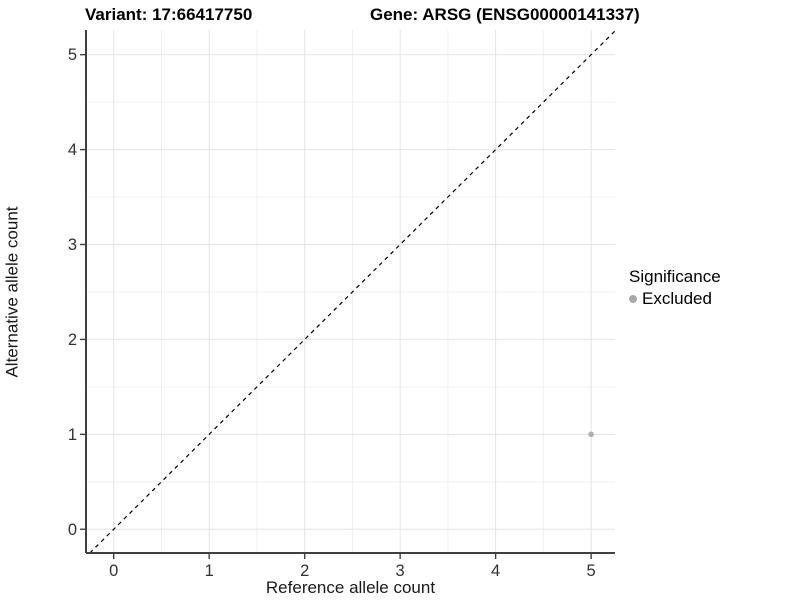  What do you see at coordinates (72, 245) in the screenshot?
I see `y-tick-label: 3` at bounding box center [72, 245].